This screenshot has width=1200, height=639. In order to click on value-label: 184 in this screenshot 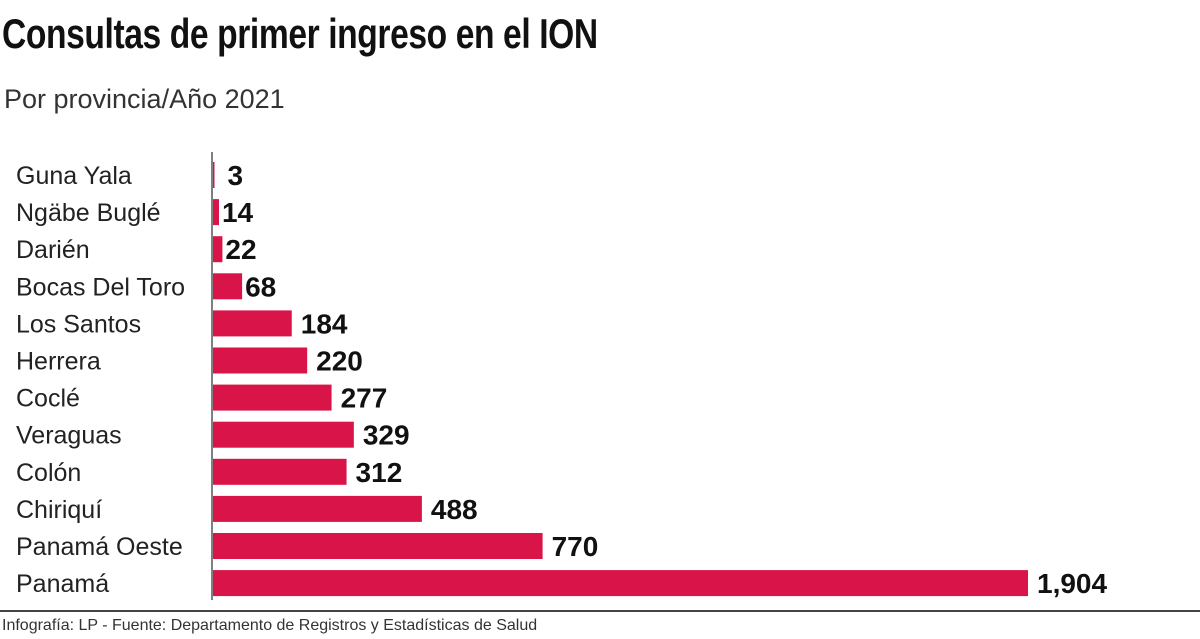, I will do `click(324, 323)`.